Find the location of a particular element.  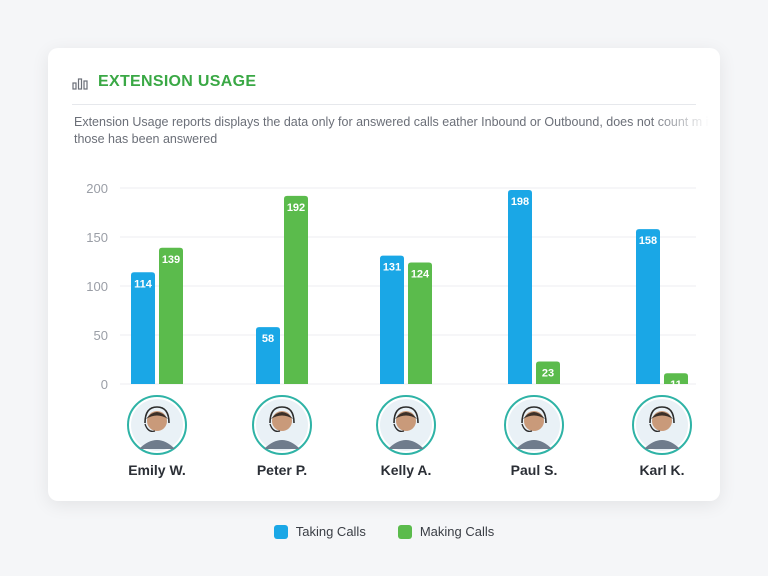

y-tick-label: 0 is located at coordinates (104, 384).